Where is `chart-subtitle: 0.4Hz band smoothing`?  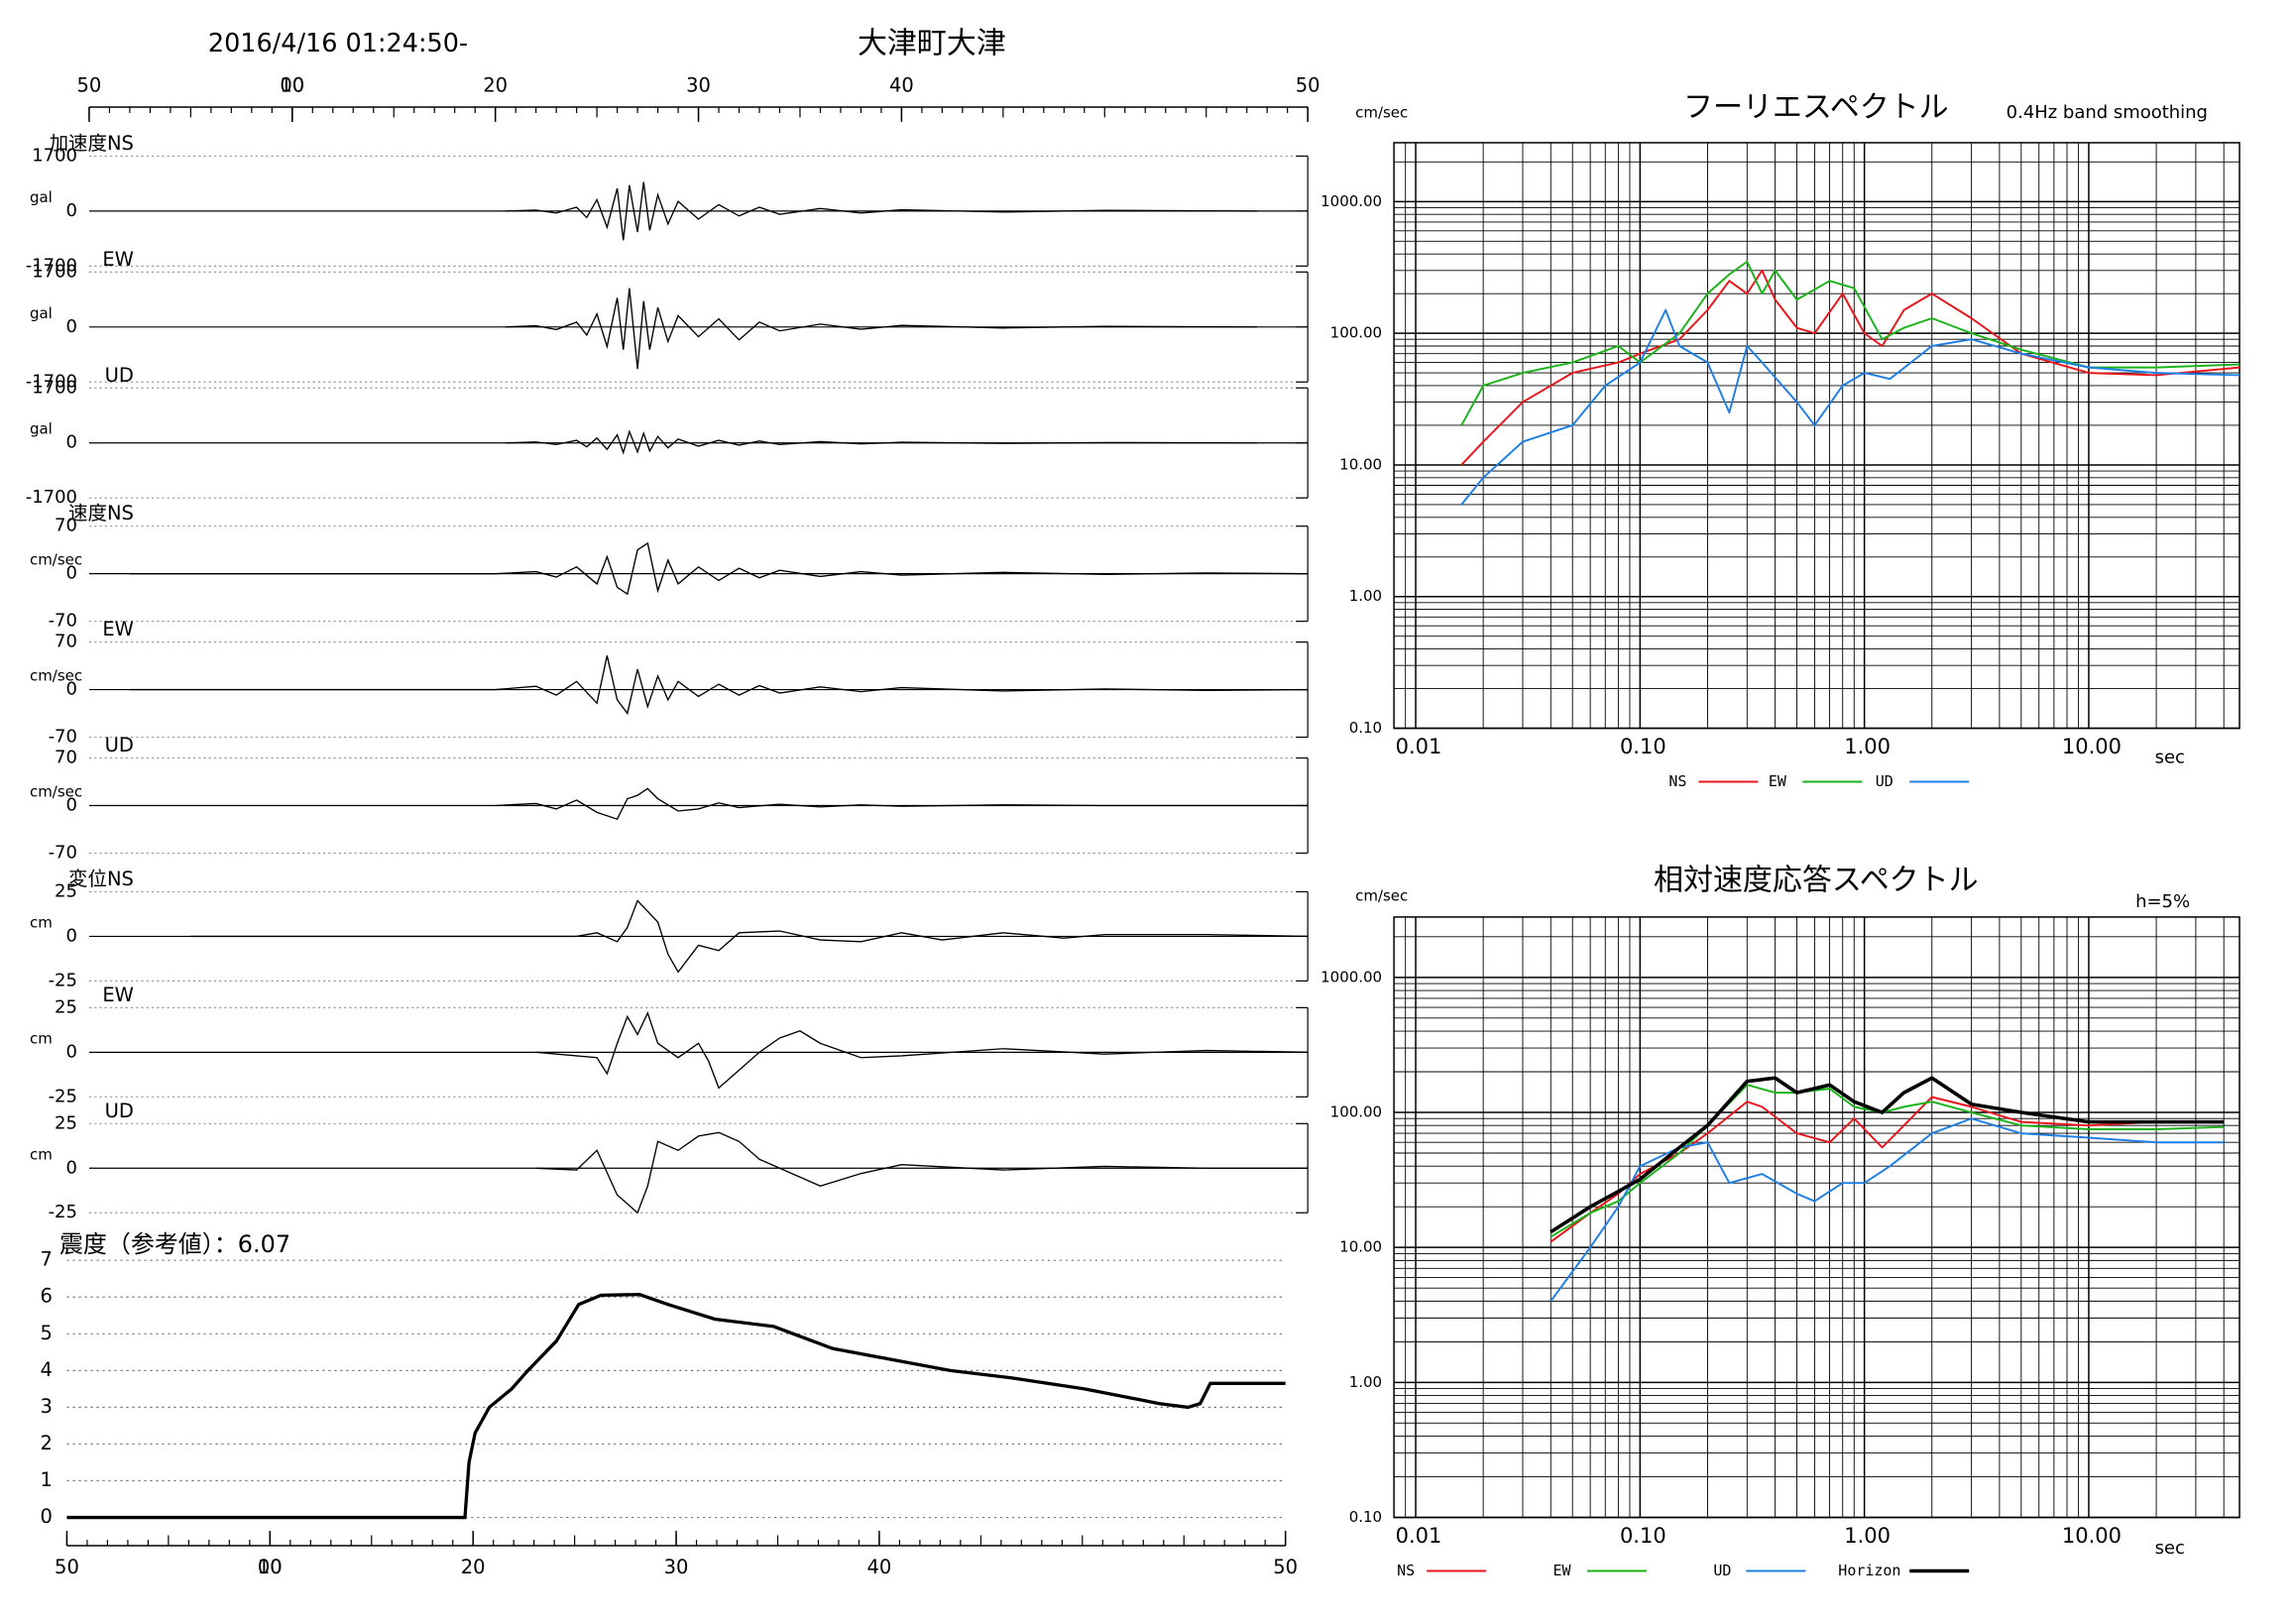 chart-subtitle: 0.4Hz band smoothing is located at coordinates (2108, 112).